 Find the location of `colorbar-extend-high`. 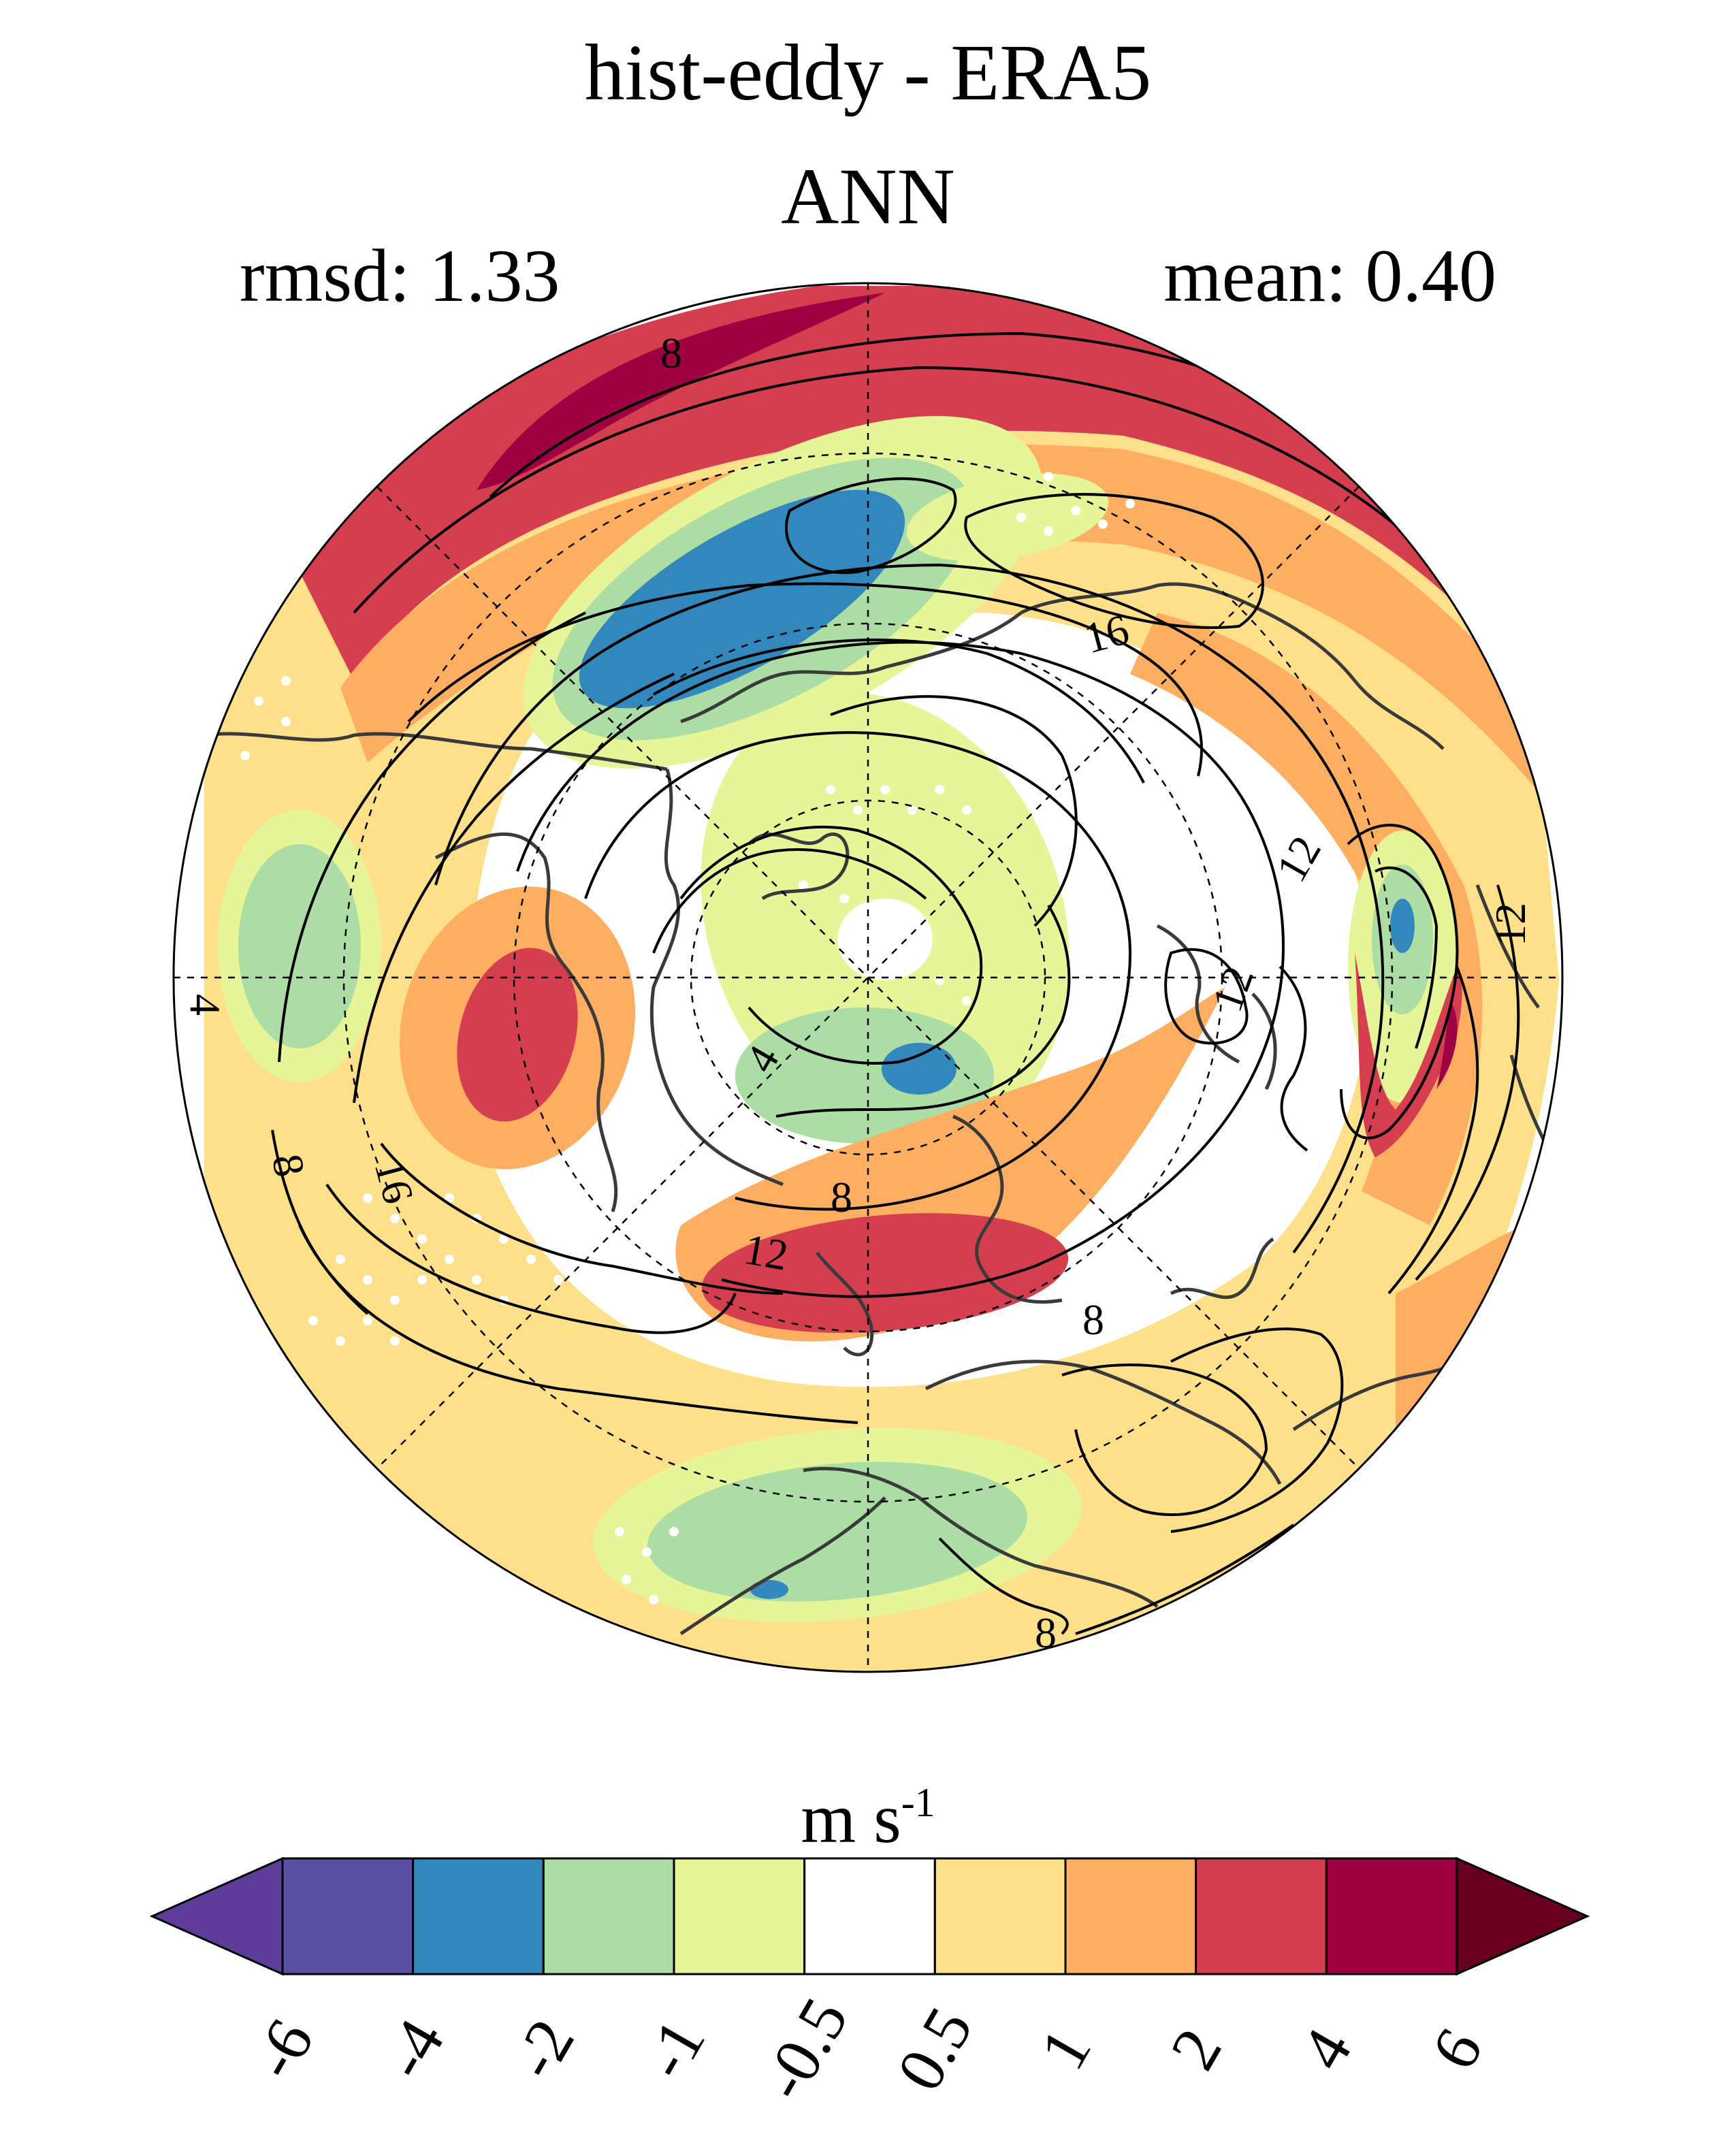

colorbar-extend-high is located at coordinates (1523, 1916).